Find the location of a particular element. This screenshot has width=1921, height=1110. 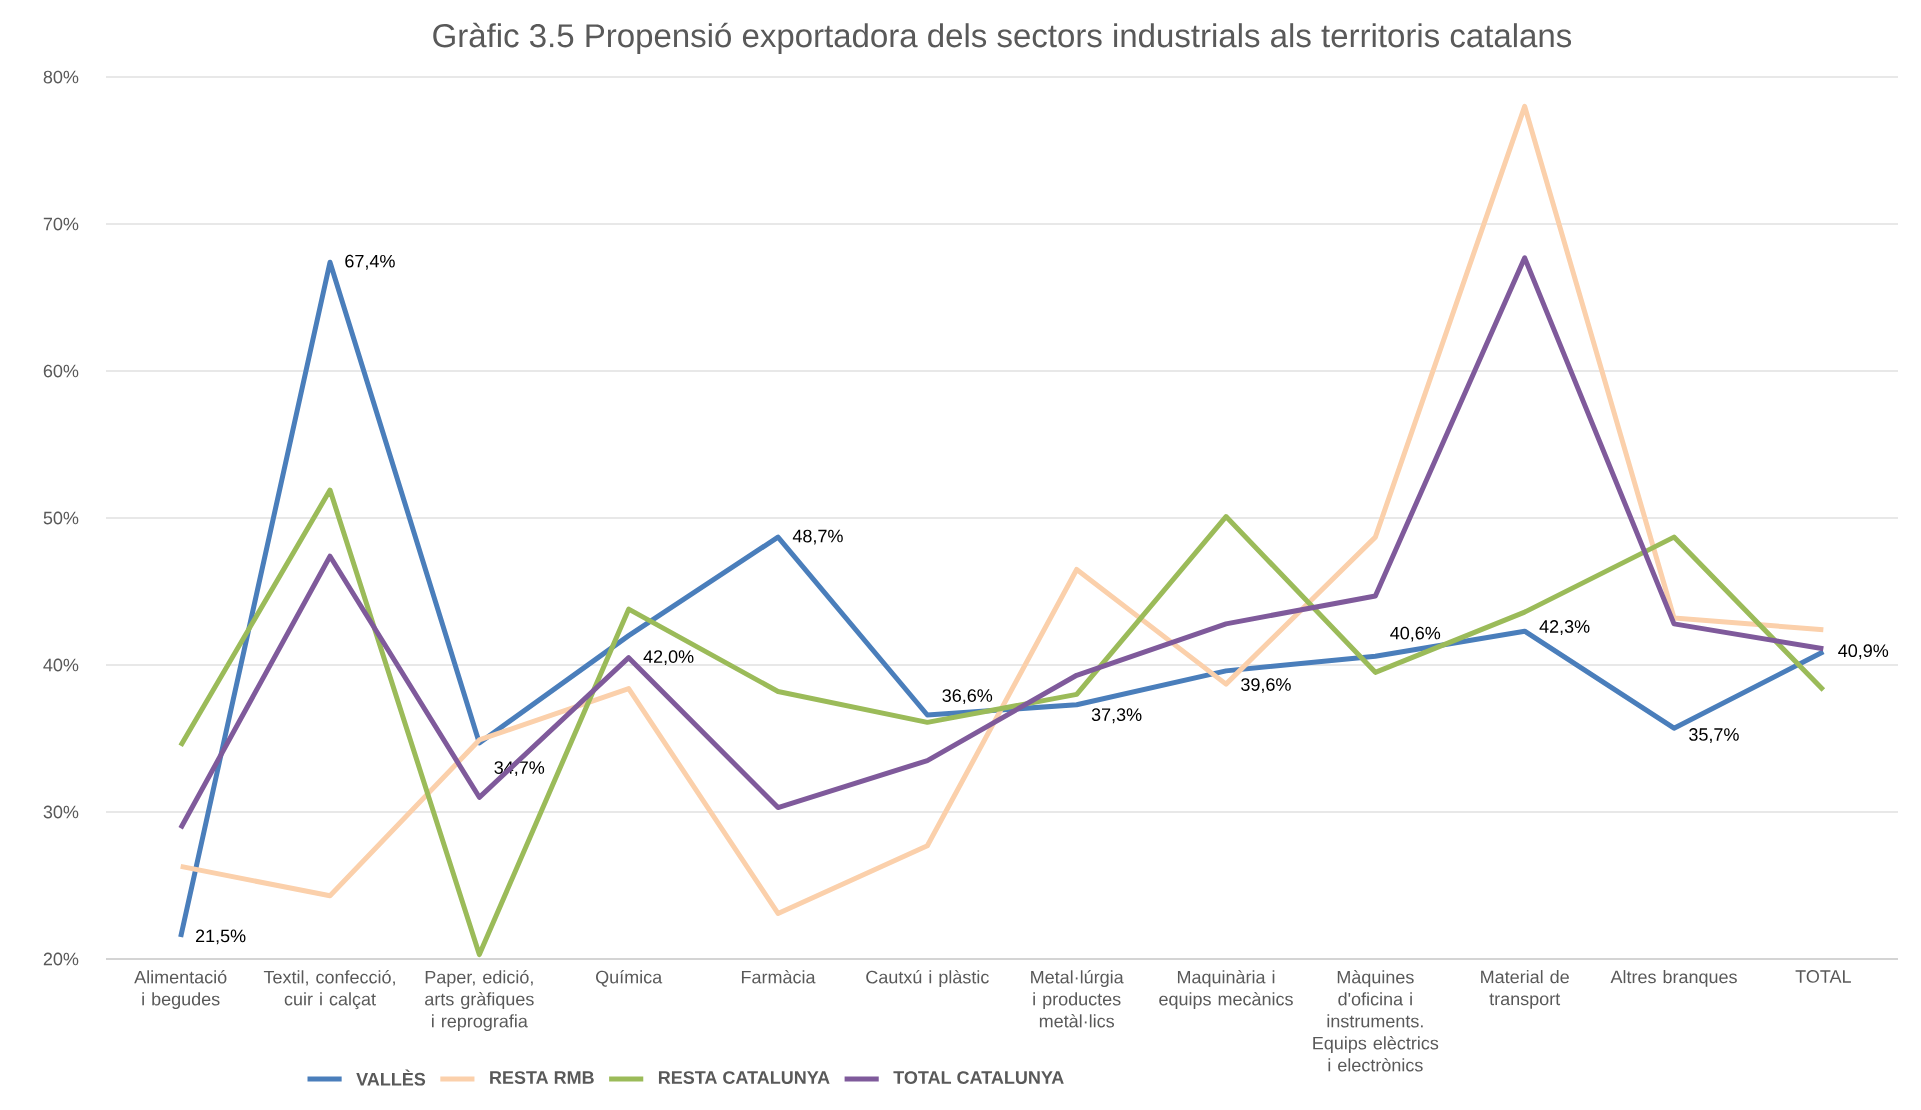

data-label: 42,0% is located at coordinates (668, 658).